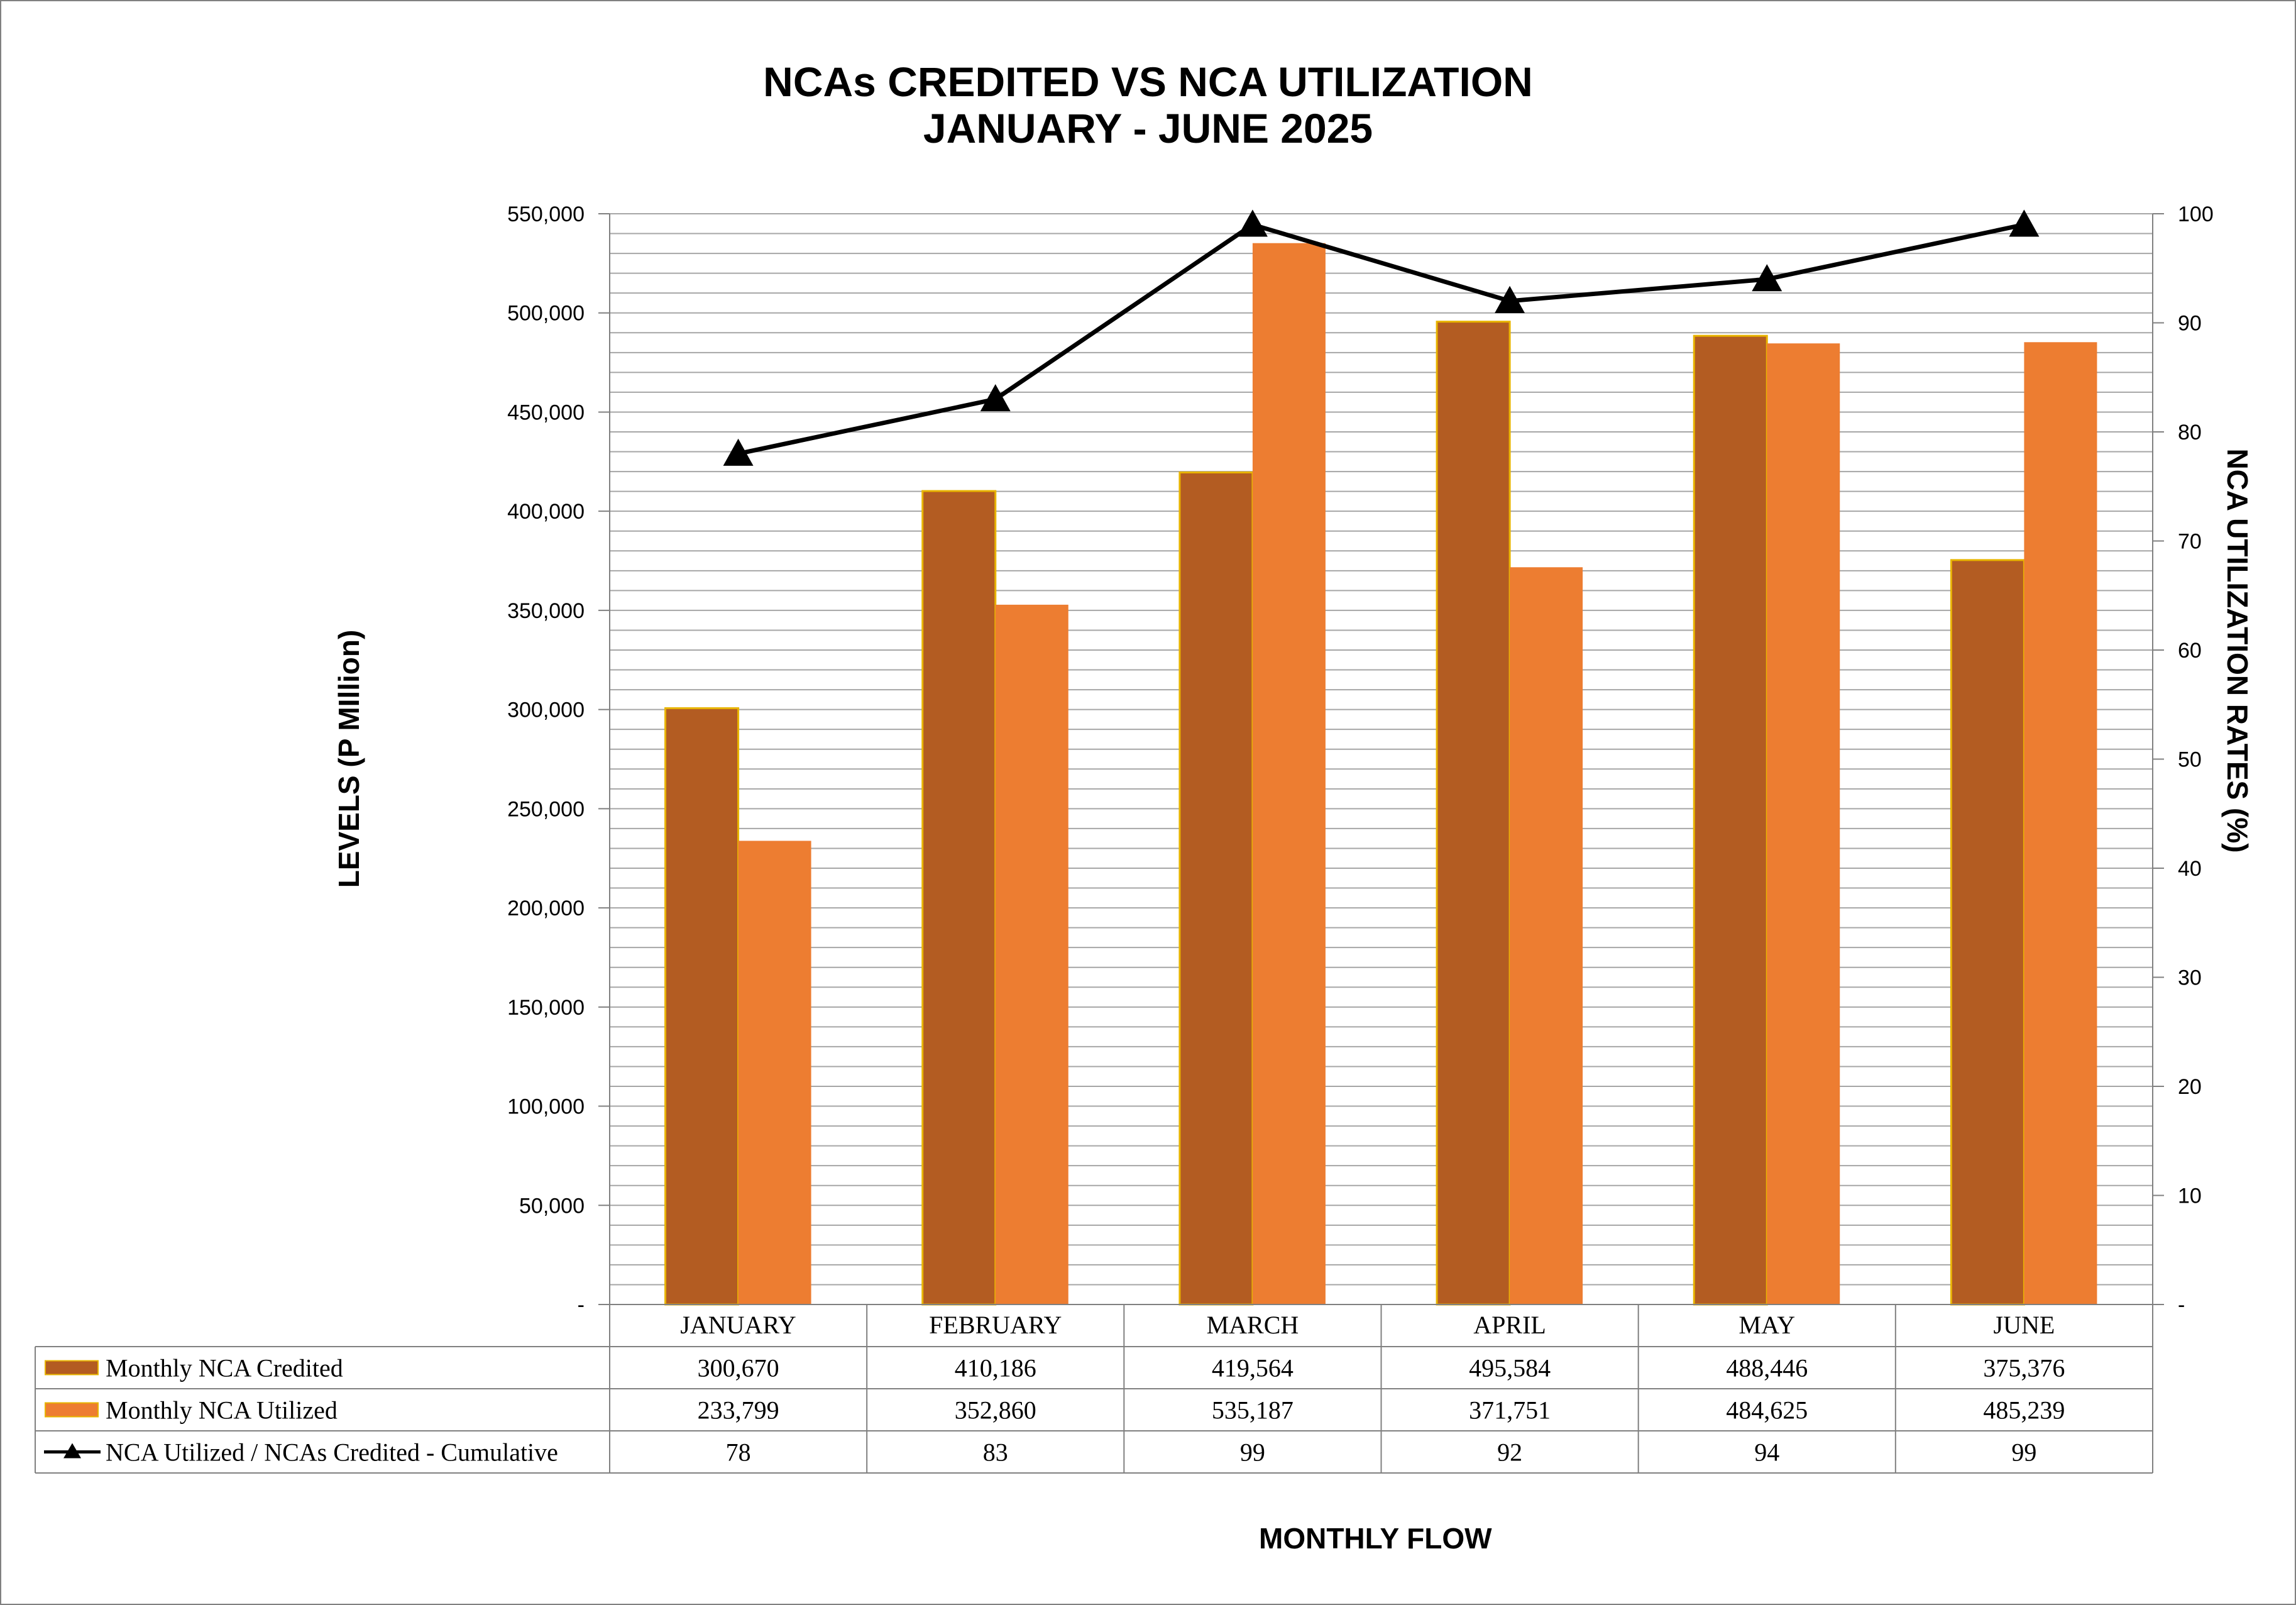  What do you see at coordinates (1253, 1411) in the screenshot?
I see `data-table-value: 535,187` at bounding box center [1253, 1411].